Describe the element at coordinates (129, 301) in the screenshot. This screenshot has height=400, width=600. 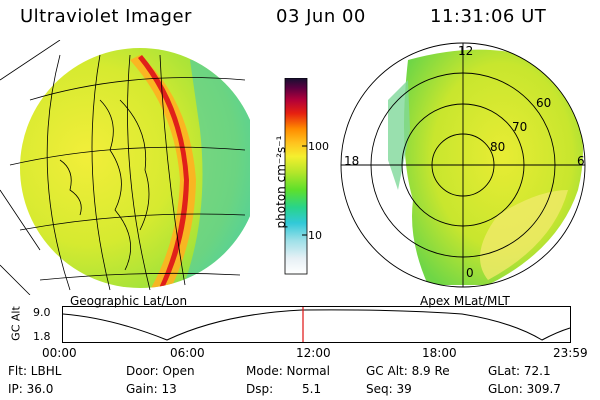
I see `geographic-caption: Geographic Lat/Lon` at that location.